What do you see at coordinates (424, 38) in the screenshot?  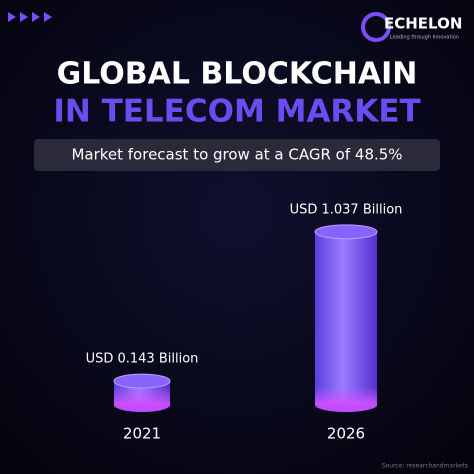 I see `brand-tagline: Leading through Innovation` at bounding box center [424, 38].